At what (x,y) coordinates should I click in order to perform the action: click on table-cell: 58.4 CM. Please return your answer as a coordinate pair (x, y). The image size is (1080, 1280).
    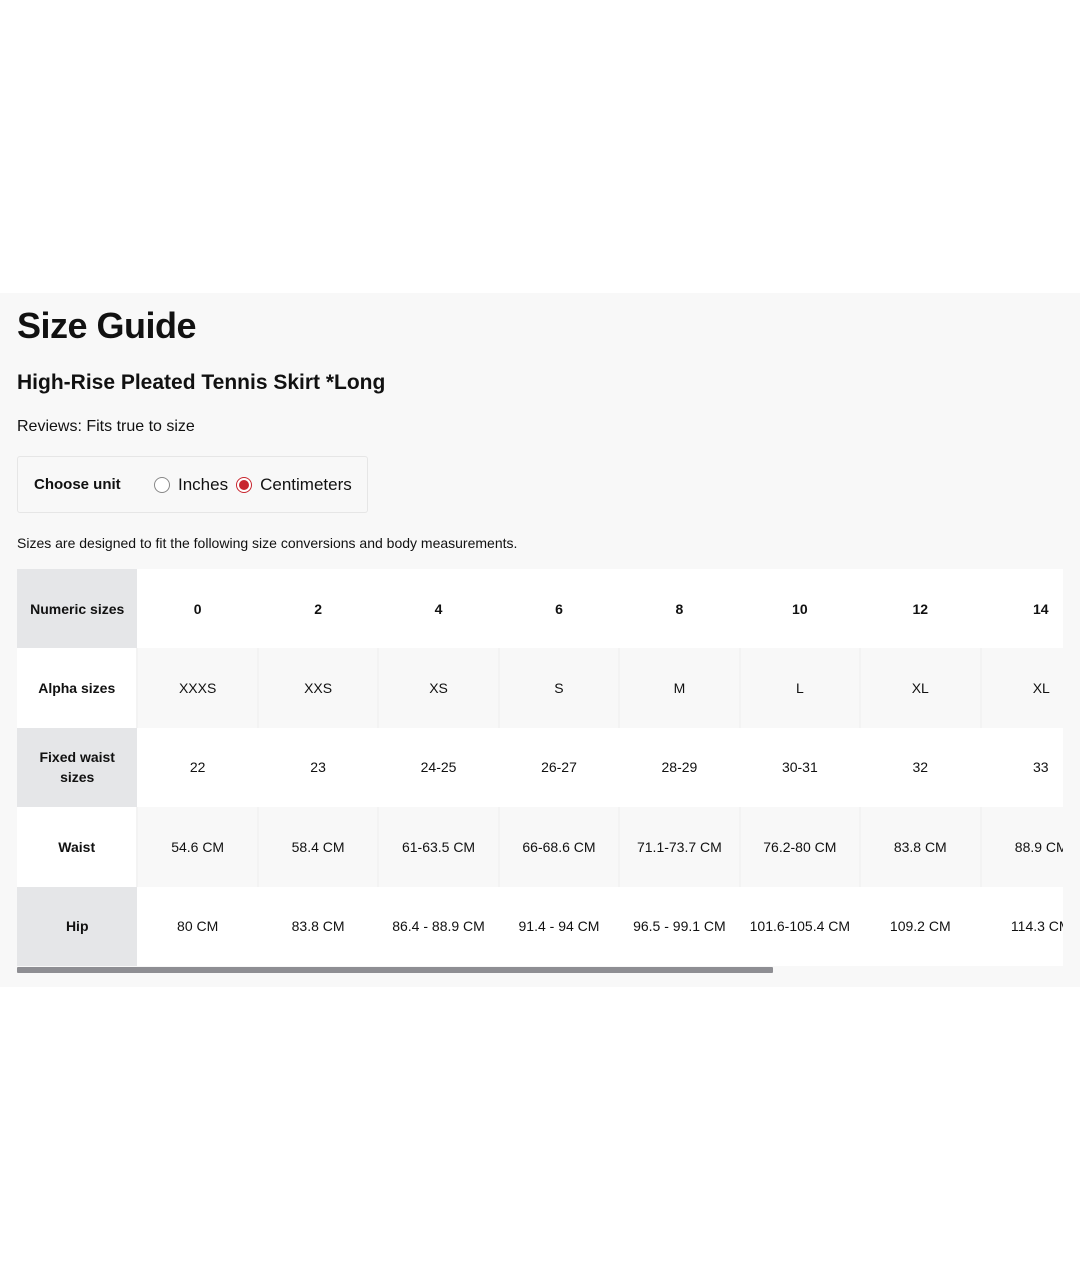
    Looking at the image, I should click on (317, 847).